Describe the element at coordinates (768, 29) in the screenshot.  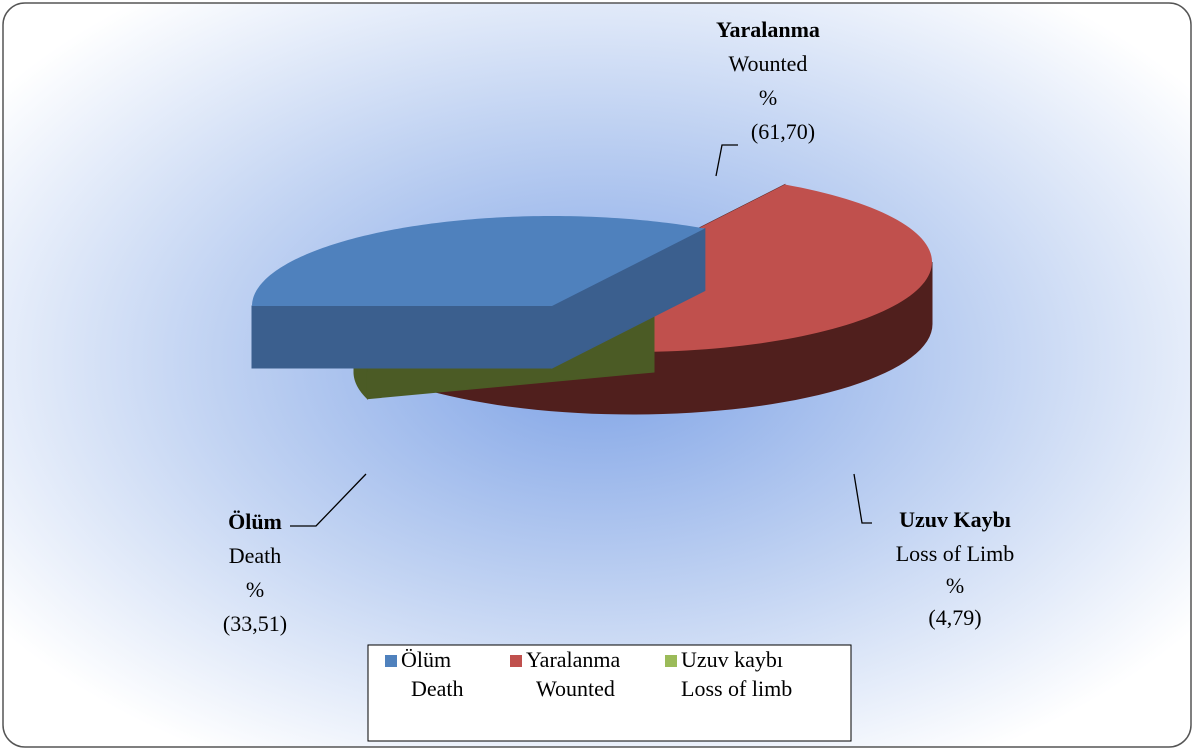
I see `label-name: Yaralanma` at that location.